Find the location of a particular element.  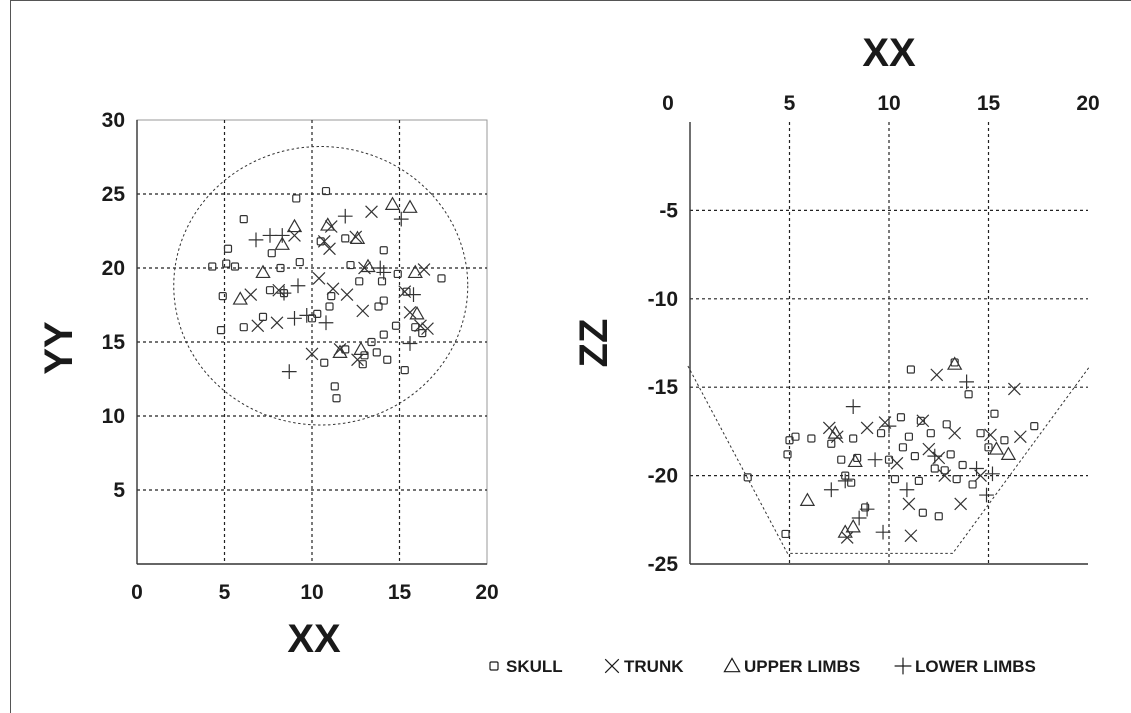

legend: SKULL TRUNK UPPER LIMBS LOWER LIMBS is located at coordinates (762, 666).